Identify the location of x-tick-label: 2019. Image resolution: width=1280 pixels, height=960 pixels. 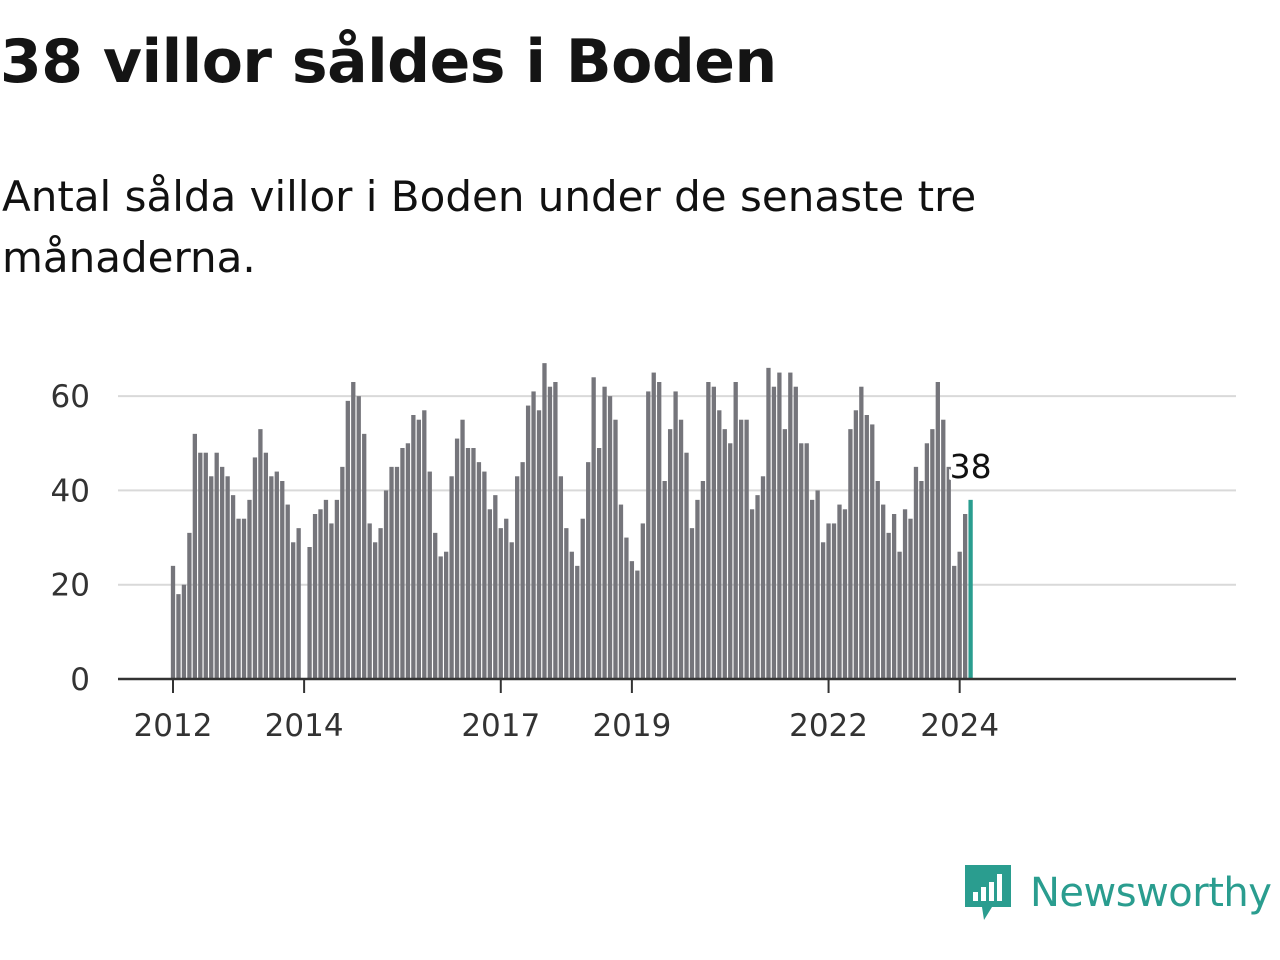
(631, 726).